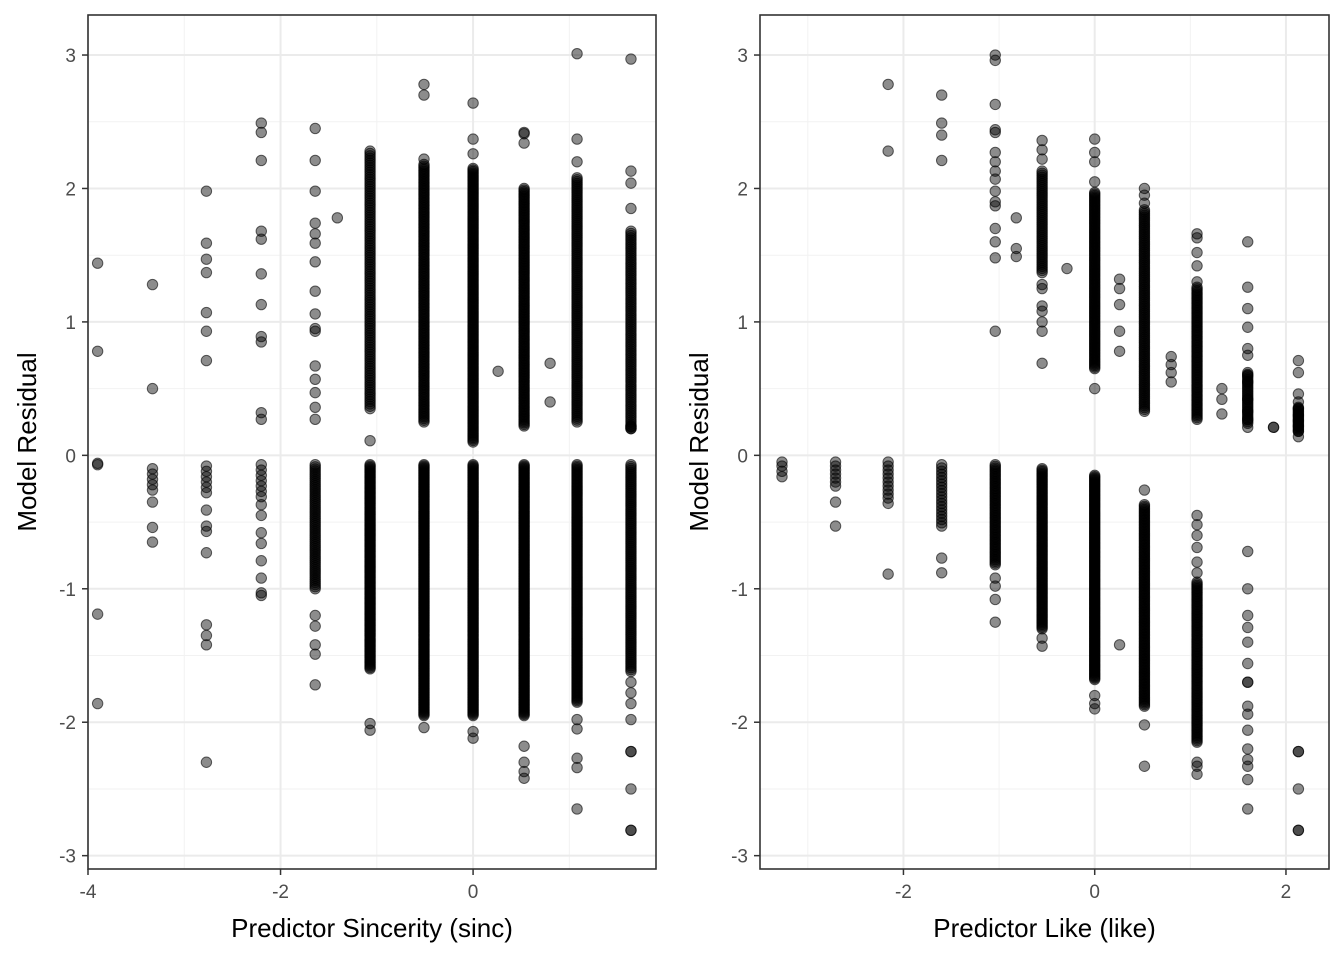  What do you see at coordinates (739, 857) in the screenshot?
I see `y-tick-label: -3` at bounding box center [739, 857].